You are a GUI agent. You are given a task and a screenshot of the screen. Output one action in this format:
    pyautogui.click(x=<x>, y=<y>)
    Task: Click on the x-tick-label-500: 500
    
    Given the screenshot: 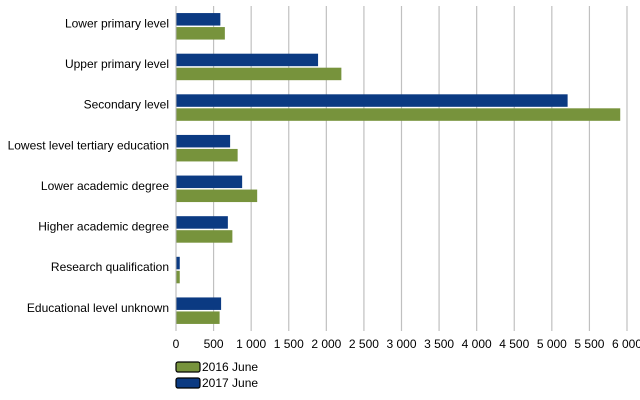 What is the action you would take?
    pyautogui.click(x=214, y=344)
    